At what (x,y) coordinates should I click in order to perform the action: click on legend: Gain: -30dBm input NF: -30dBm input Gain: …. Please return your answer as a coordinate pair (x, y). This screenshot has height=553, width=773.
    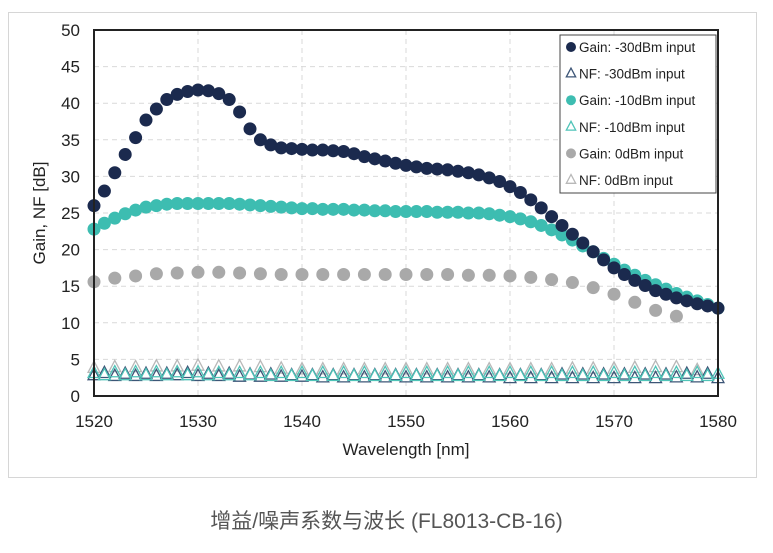
    Looking at the image, I should click on (638, 114).